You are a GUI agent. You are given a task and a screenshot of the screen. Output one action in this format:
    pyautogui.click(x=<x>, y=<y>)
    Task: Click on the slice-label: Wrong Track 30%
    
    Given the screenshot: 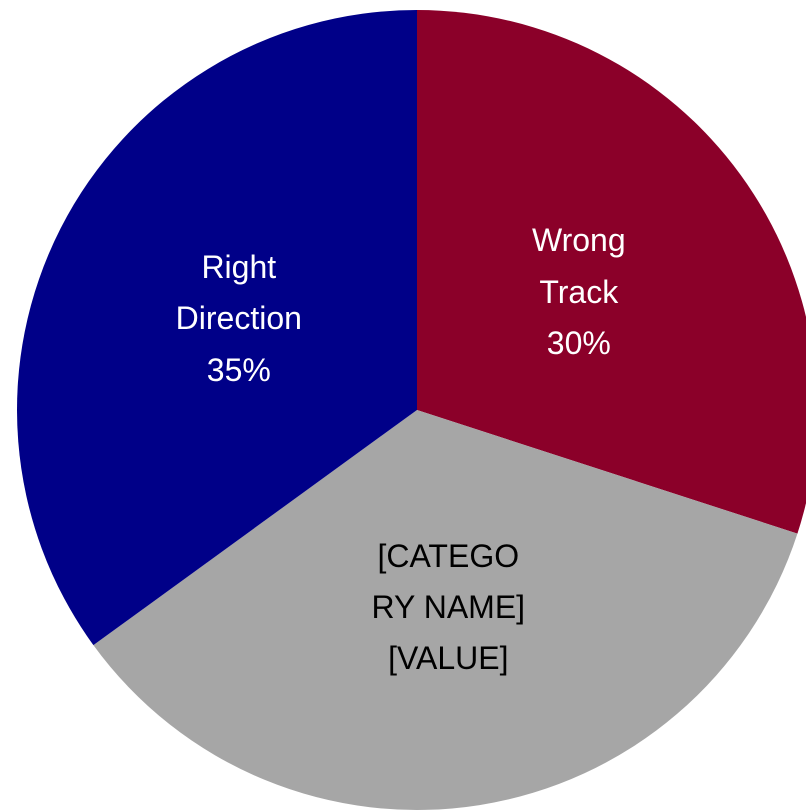 What is the action you would take?
    pyautogui.click(x=579, y=293)
    